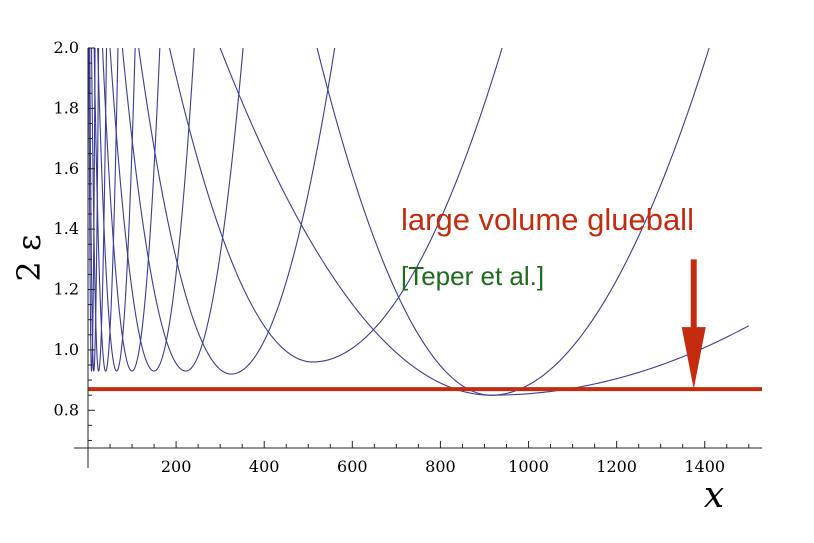 The image size is (814, 543). What do you see at coordinates (264, 466) in the screenshot?
I see `x-tick-label: 400` at bounding box center [264, 466].